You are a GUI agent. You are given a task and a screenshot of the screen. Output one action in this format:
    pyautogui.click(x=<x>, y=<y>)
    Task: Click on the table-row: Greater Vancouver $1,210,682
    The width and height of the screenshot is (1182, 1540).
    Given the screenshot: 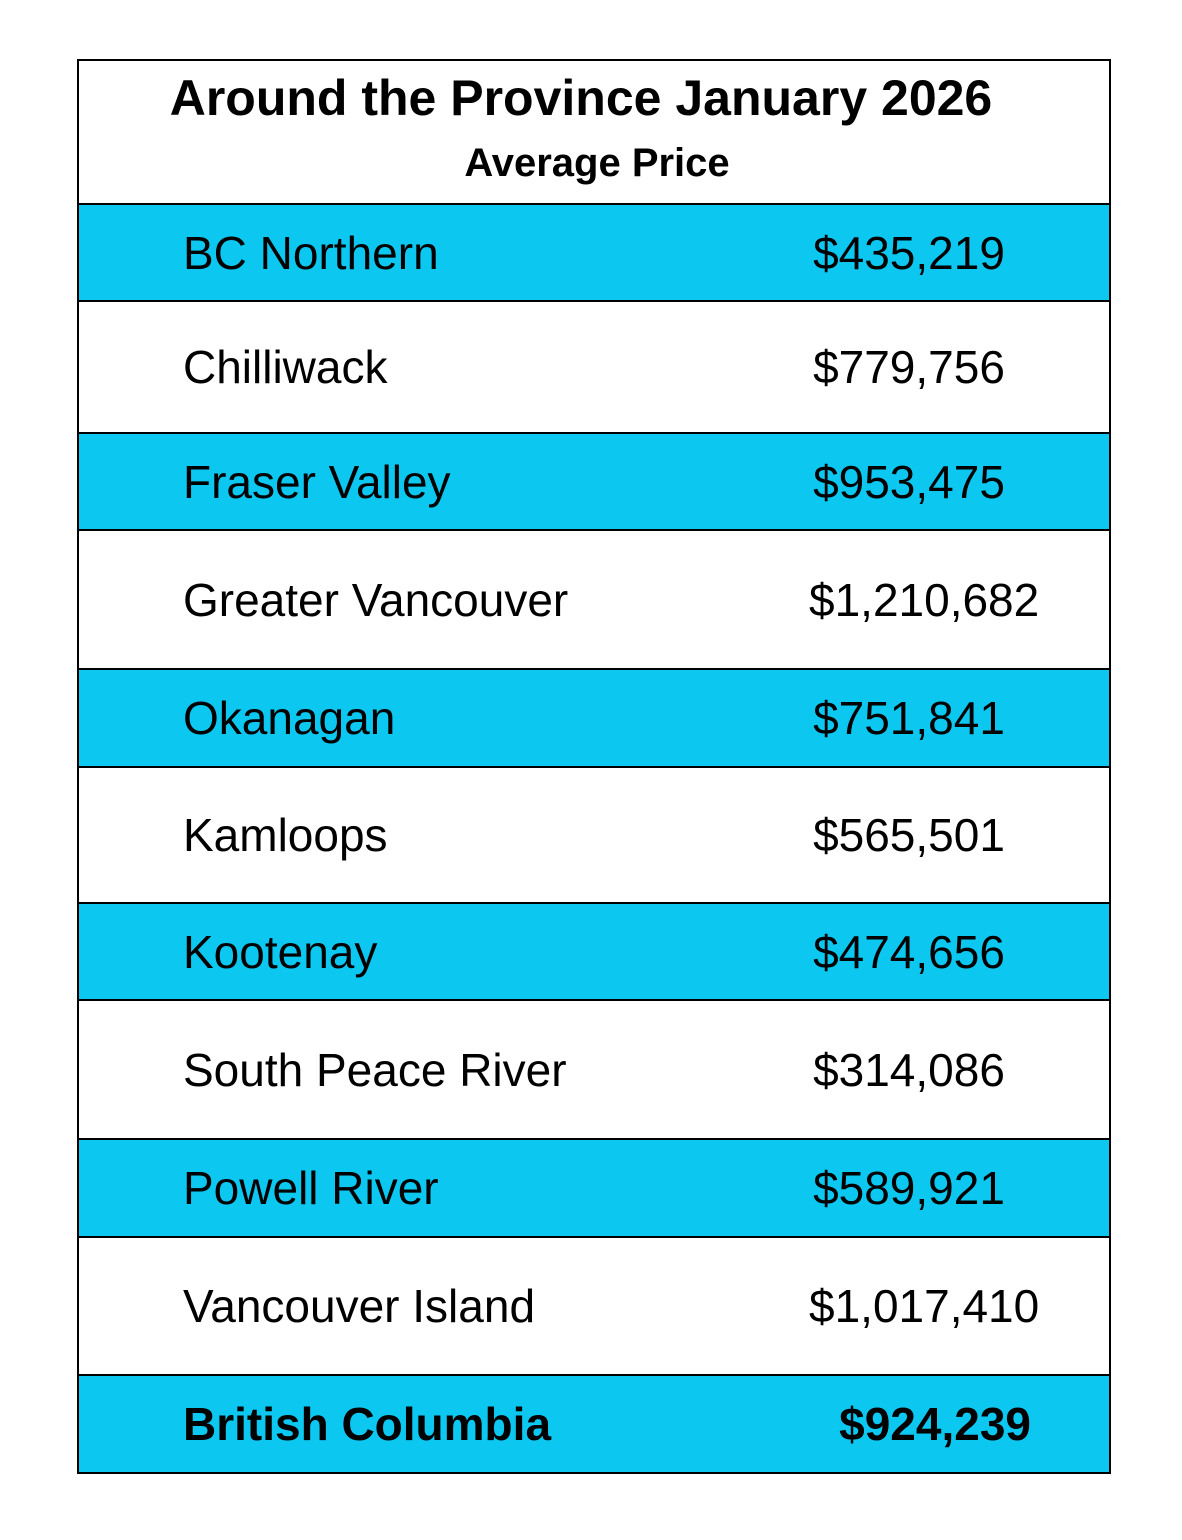 What is the action you would take?
    pyautogui.click(x=594, y=600)
    